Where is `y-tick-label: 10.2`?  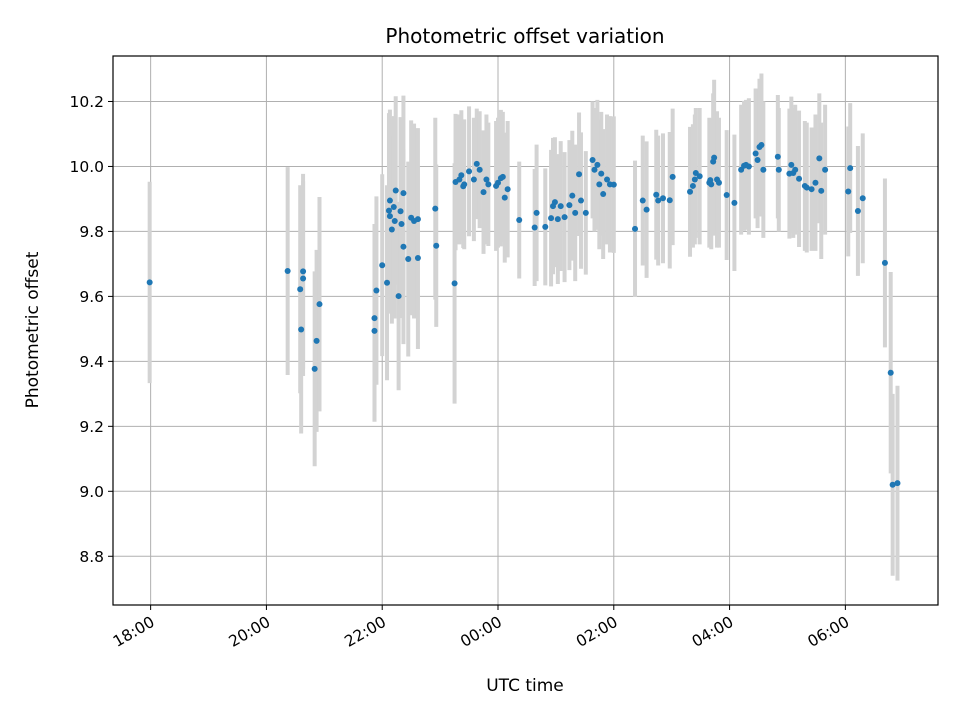 y-tick-label: 10.2 is located at coordinates (86, 102).